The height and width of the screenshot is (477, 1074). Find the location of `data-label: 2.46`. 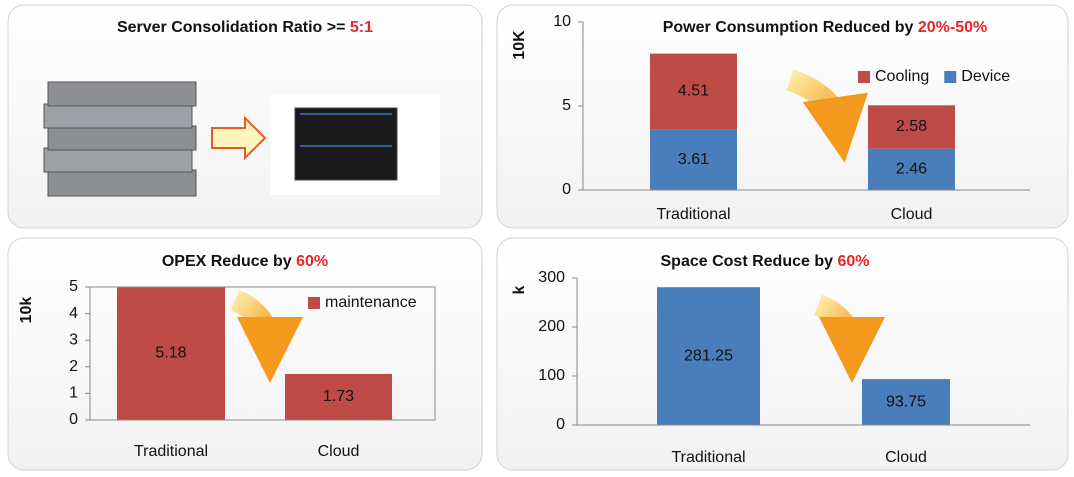

data-label: 2.46 is located at coordinates (911, 169).